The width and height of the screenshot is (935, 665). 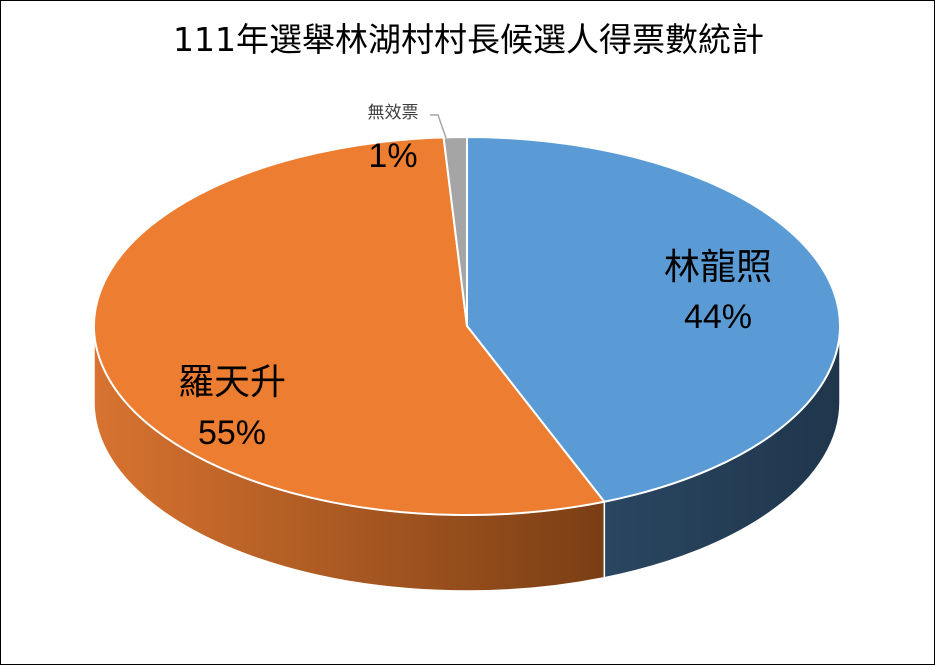 I want to click on slice-label-2: 羅天升, so click(x=232, y=382).